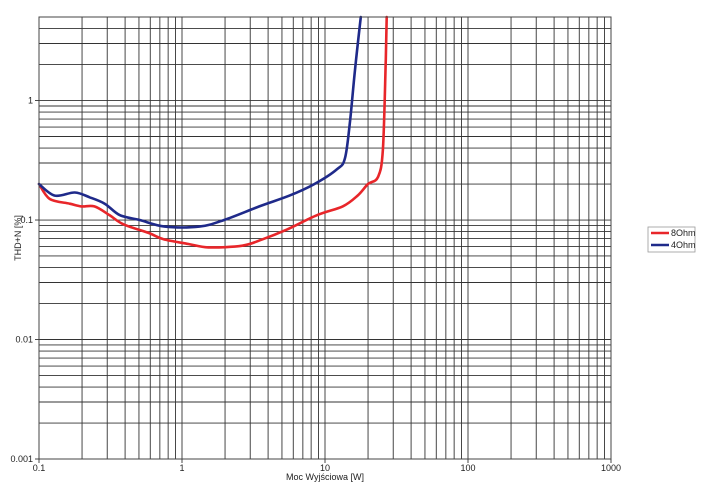  I want to click on x-tick-label: 10, so click(325, 468).